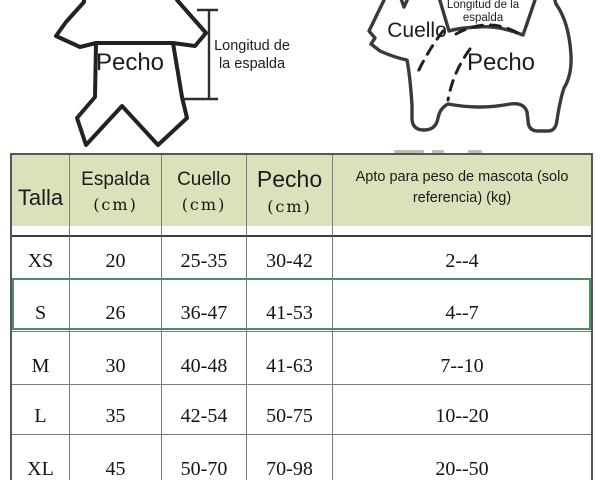 This screenshot has width=600, height=480. Describe the element at coordinates (116, 258) in the screenshot. I see `cell-xs-espalda: 20` at that location.